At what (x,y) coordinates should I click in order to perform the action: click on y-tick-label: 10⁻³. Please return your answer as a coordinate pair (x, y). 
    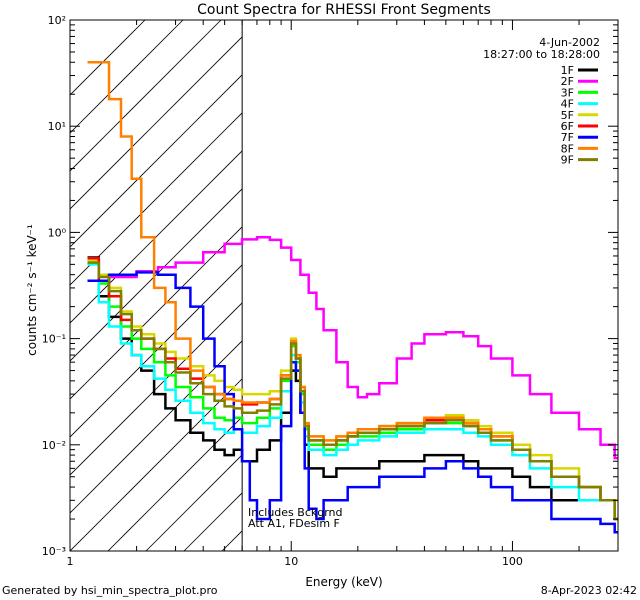
    Looking at the image, I should click on (54, 551).